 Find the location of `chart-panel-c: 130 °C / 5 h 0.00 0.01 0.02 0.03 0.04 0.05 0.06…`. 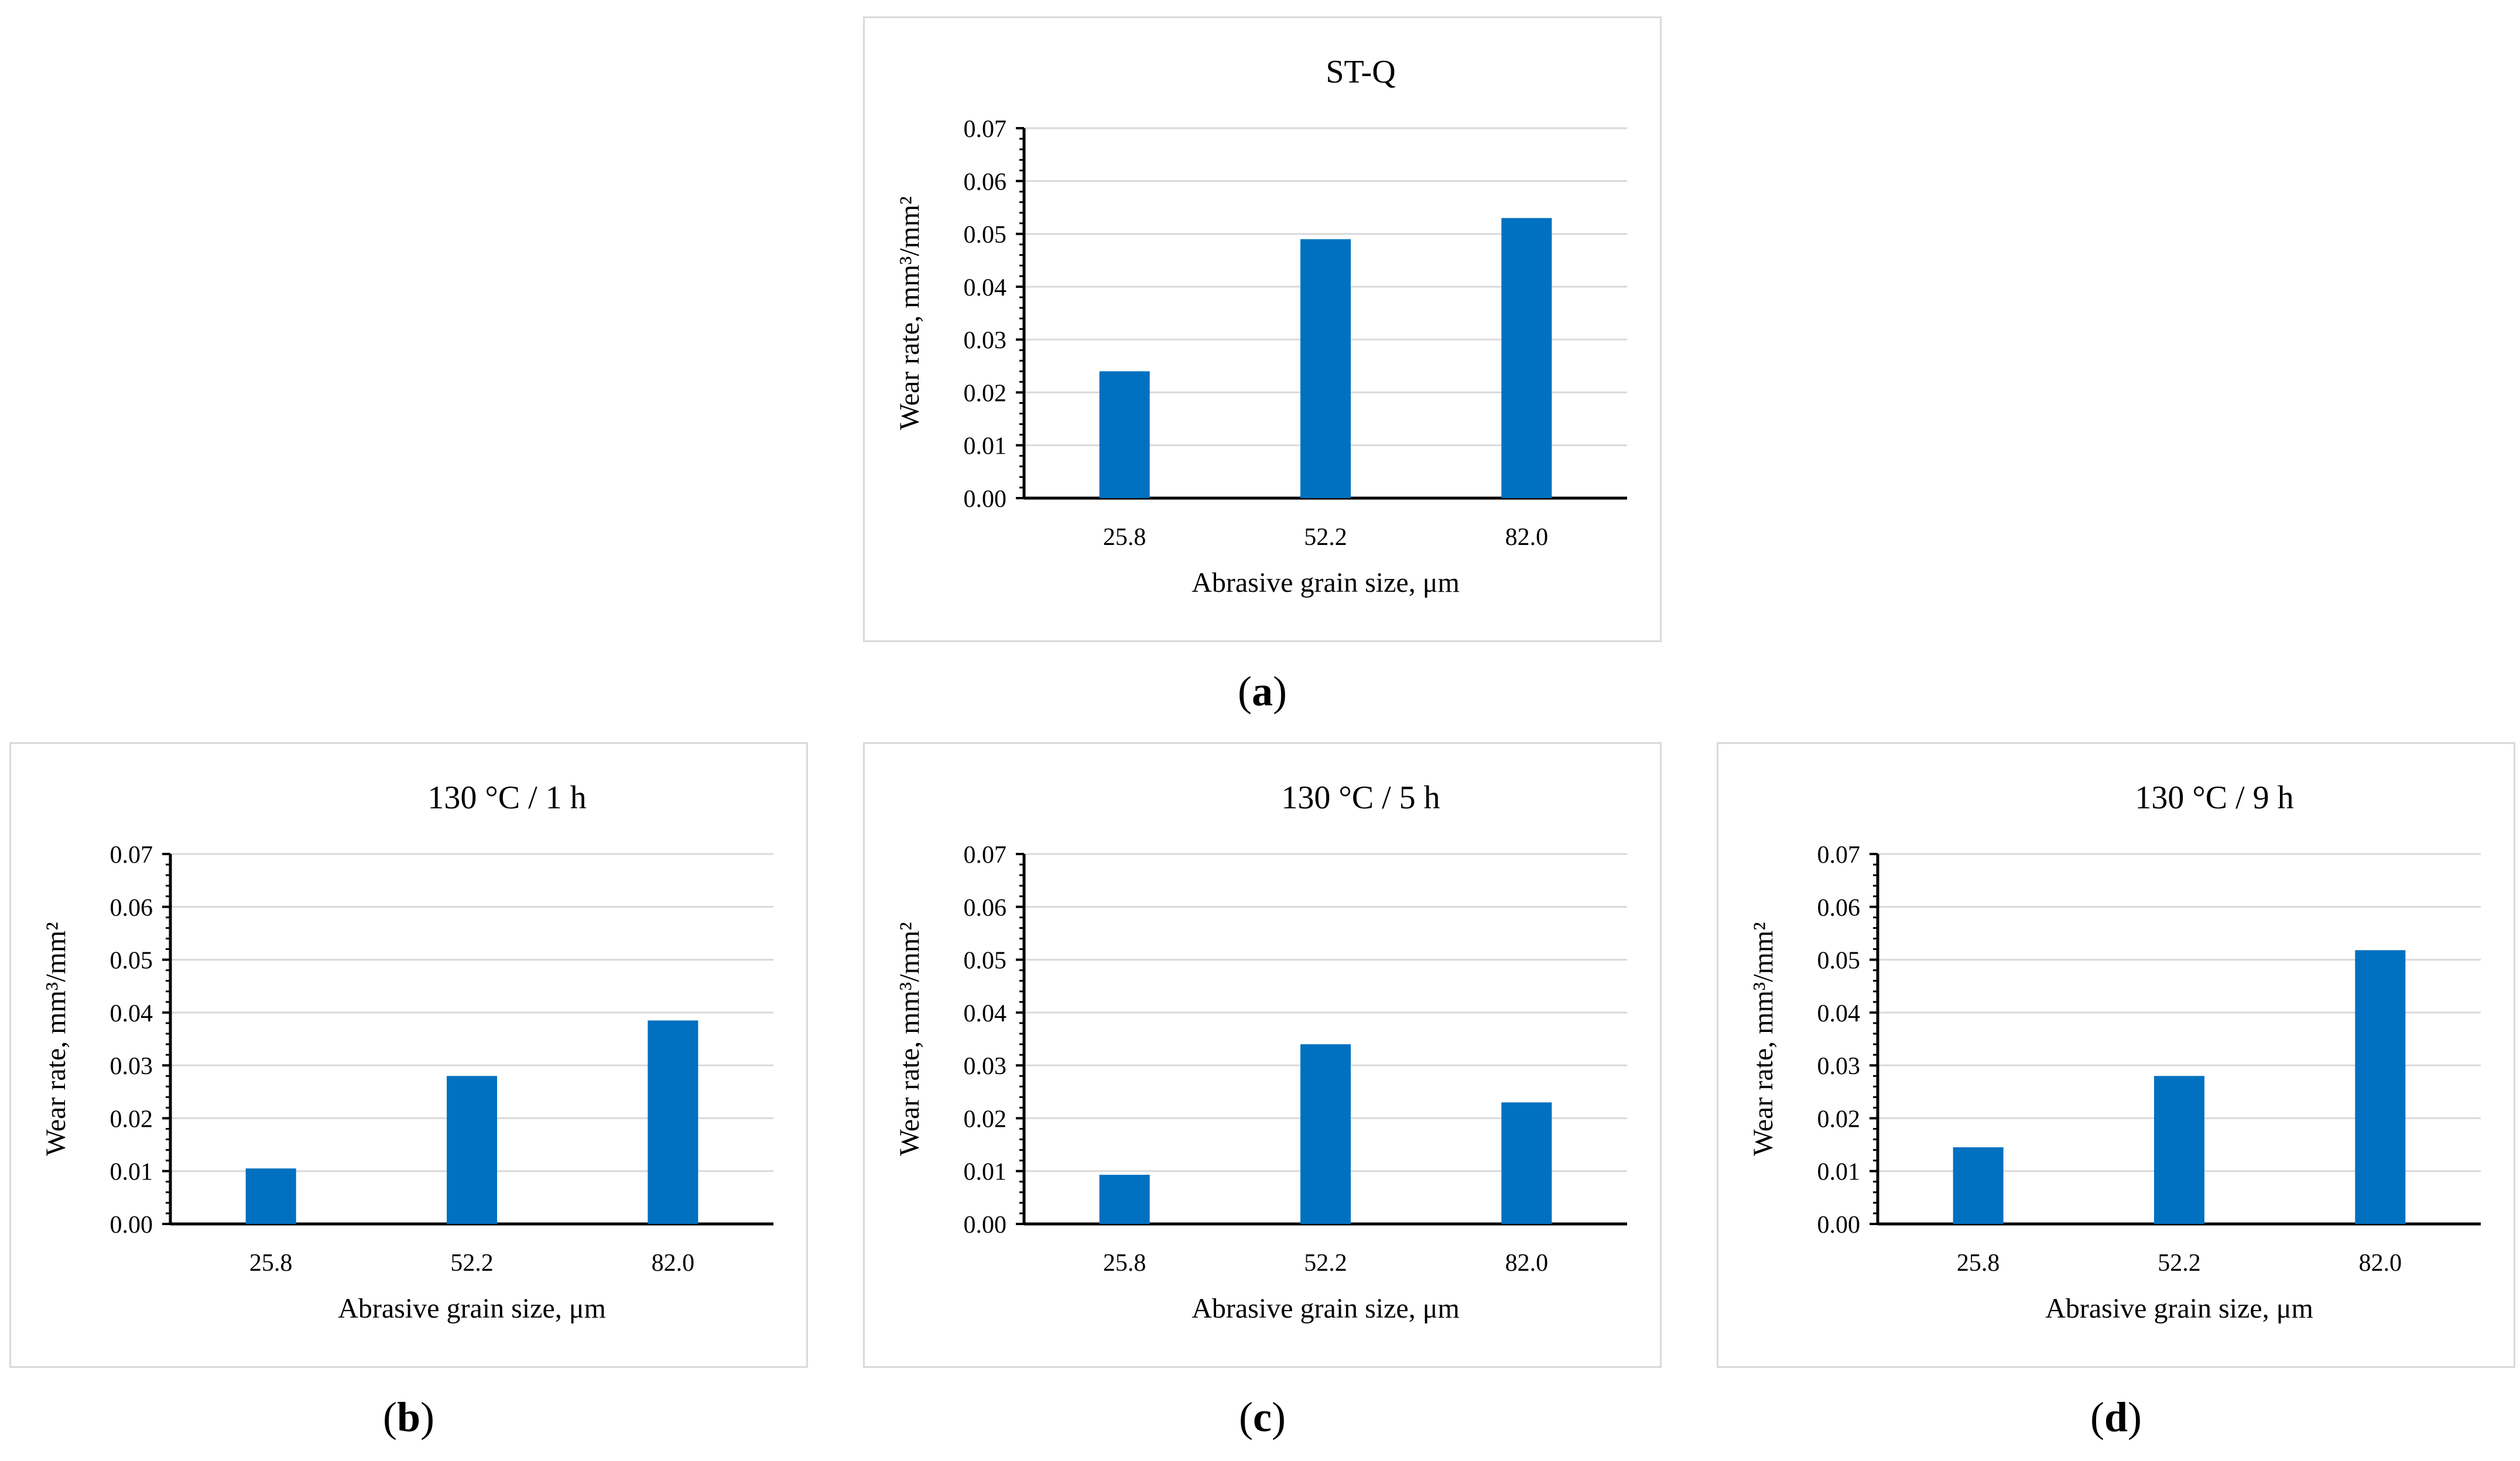

chart-panel-c: 130 °C / 5 h 0.00 0.01 0.02 0.03 0.04 0.05 0.06… is located at coordinates (1262, 1055).